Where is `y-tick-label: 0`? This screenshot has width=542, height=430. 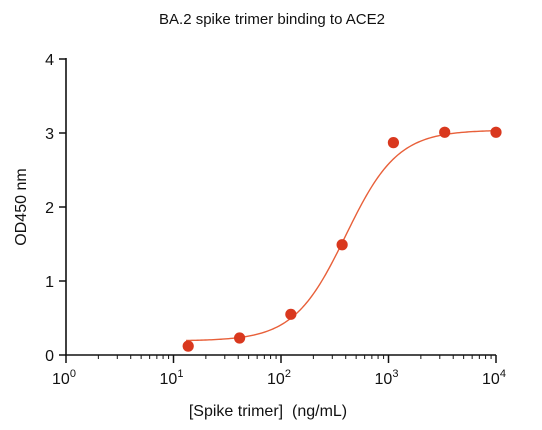
y-tick-label: 0 is located at coordinates (49, 356).